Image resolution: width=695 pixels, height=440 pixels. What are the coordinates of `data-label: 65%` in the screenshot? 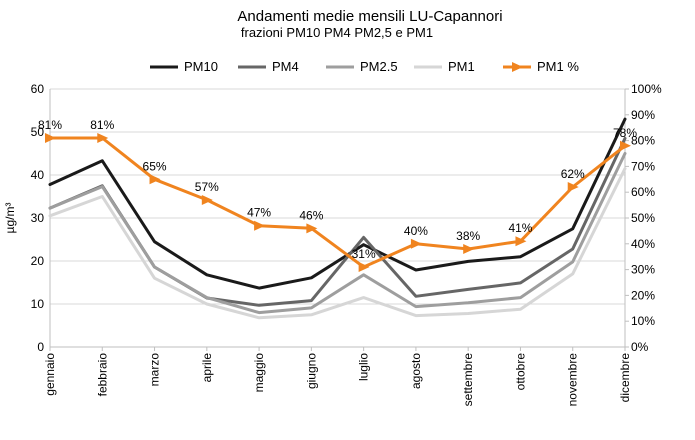 It's located at (155, 166).